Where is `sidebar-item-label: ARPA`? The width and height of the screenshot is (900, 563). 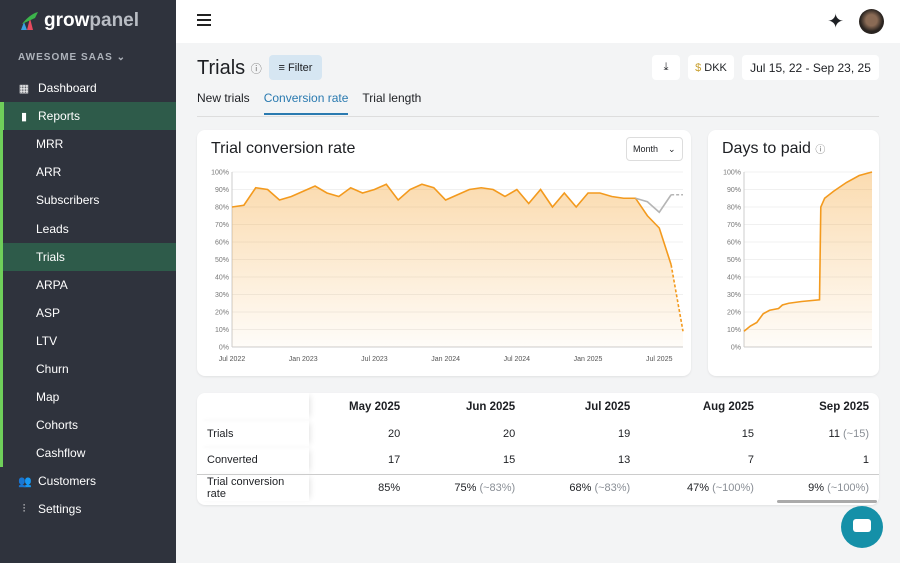 sidebar-item-label: ARPA is located at coordinates (52, 284).